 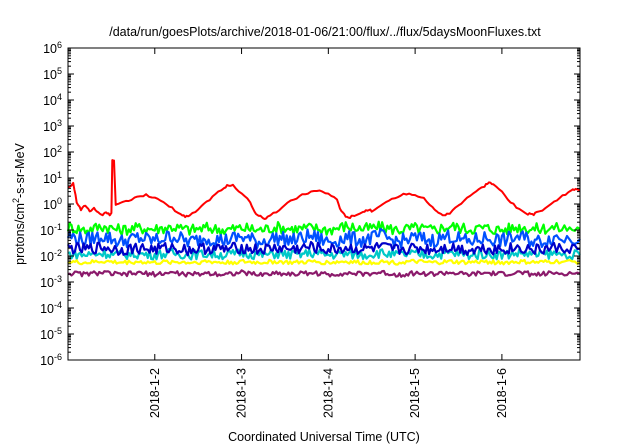 I want to click on y-tick-label: 10⁻⁶, so click(x=51, y=360).